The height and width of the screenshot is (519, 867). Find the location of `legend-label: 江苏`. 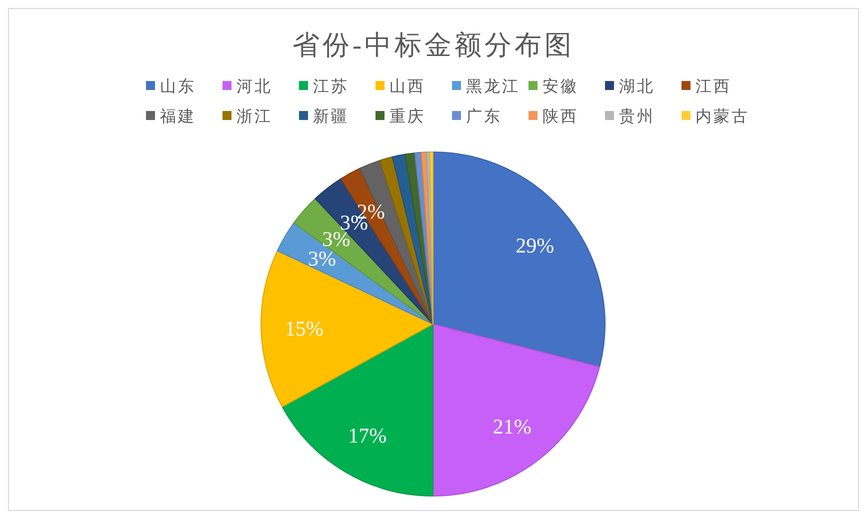

legend-label: 江苏 is located at coordinates (331, 87).